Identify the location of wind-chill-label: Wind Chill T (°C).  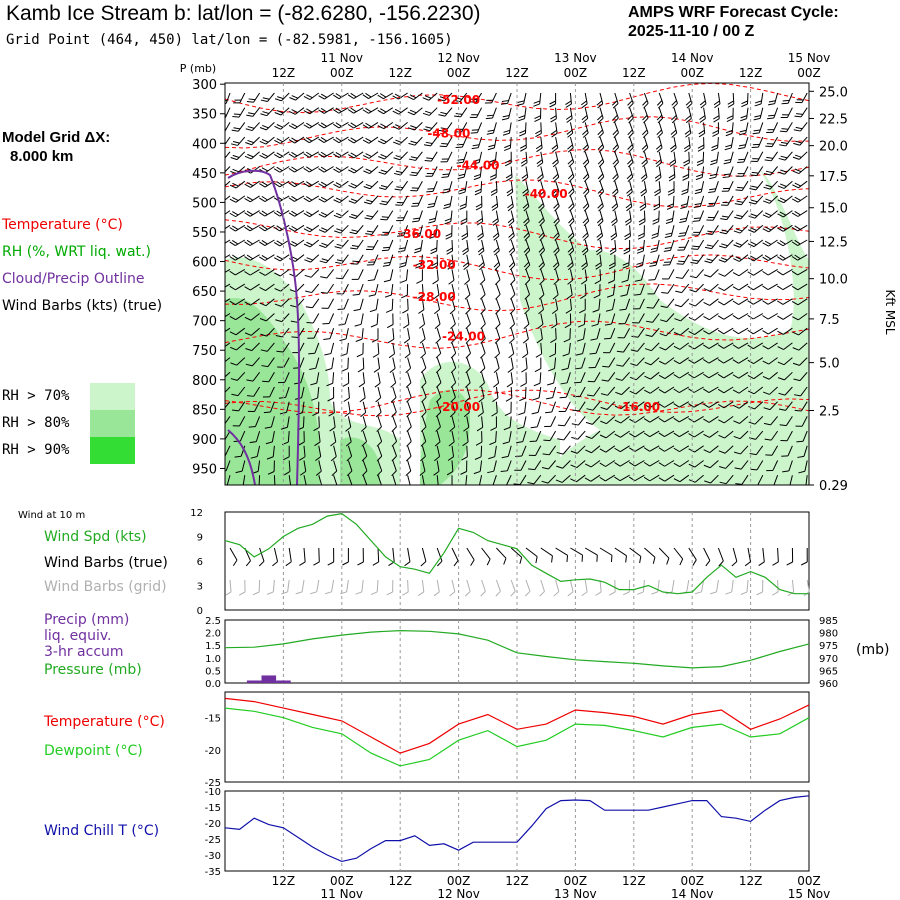
(102, 831).